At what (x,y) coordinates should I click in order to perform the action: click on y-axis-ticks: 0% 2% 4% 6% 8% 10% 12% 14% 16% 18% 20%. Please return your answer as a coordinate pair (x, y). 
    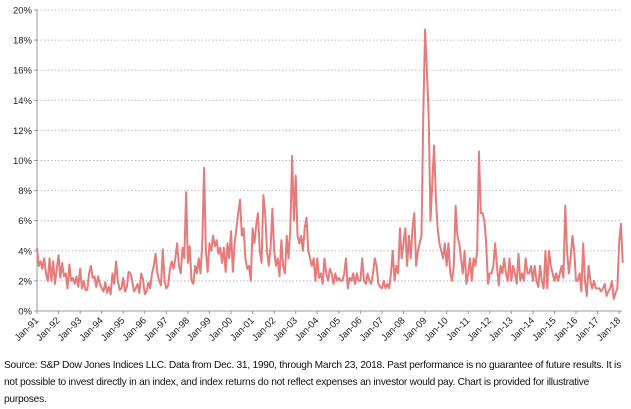
    Looking at the image, I should click on (25, 162).